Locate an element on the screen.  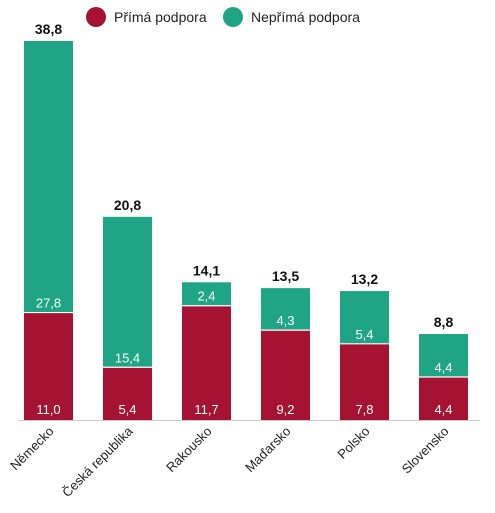
bar-group: 11,0 27,8 38,8 is located at coordinates (48, 220).